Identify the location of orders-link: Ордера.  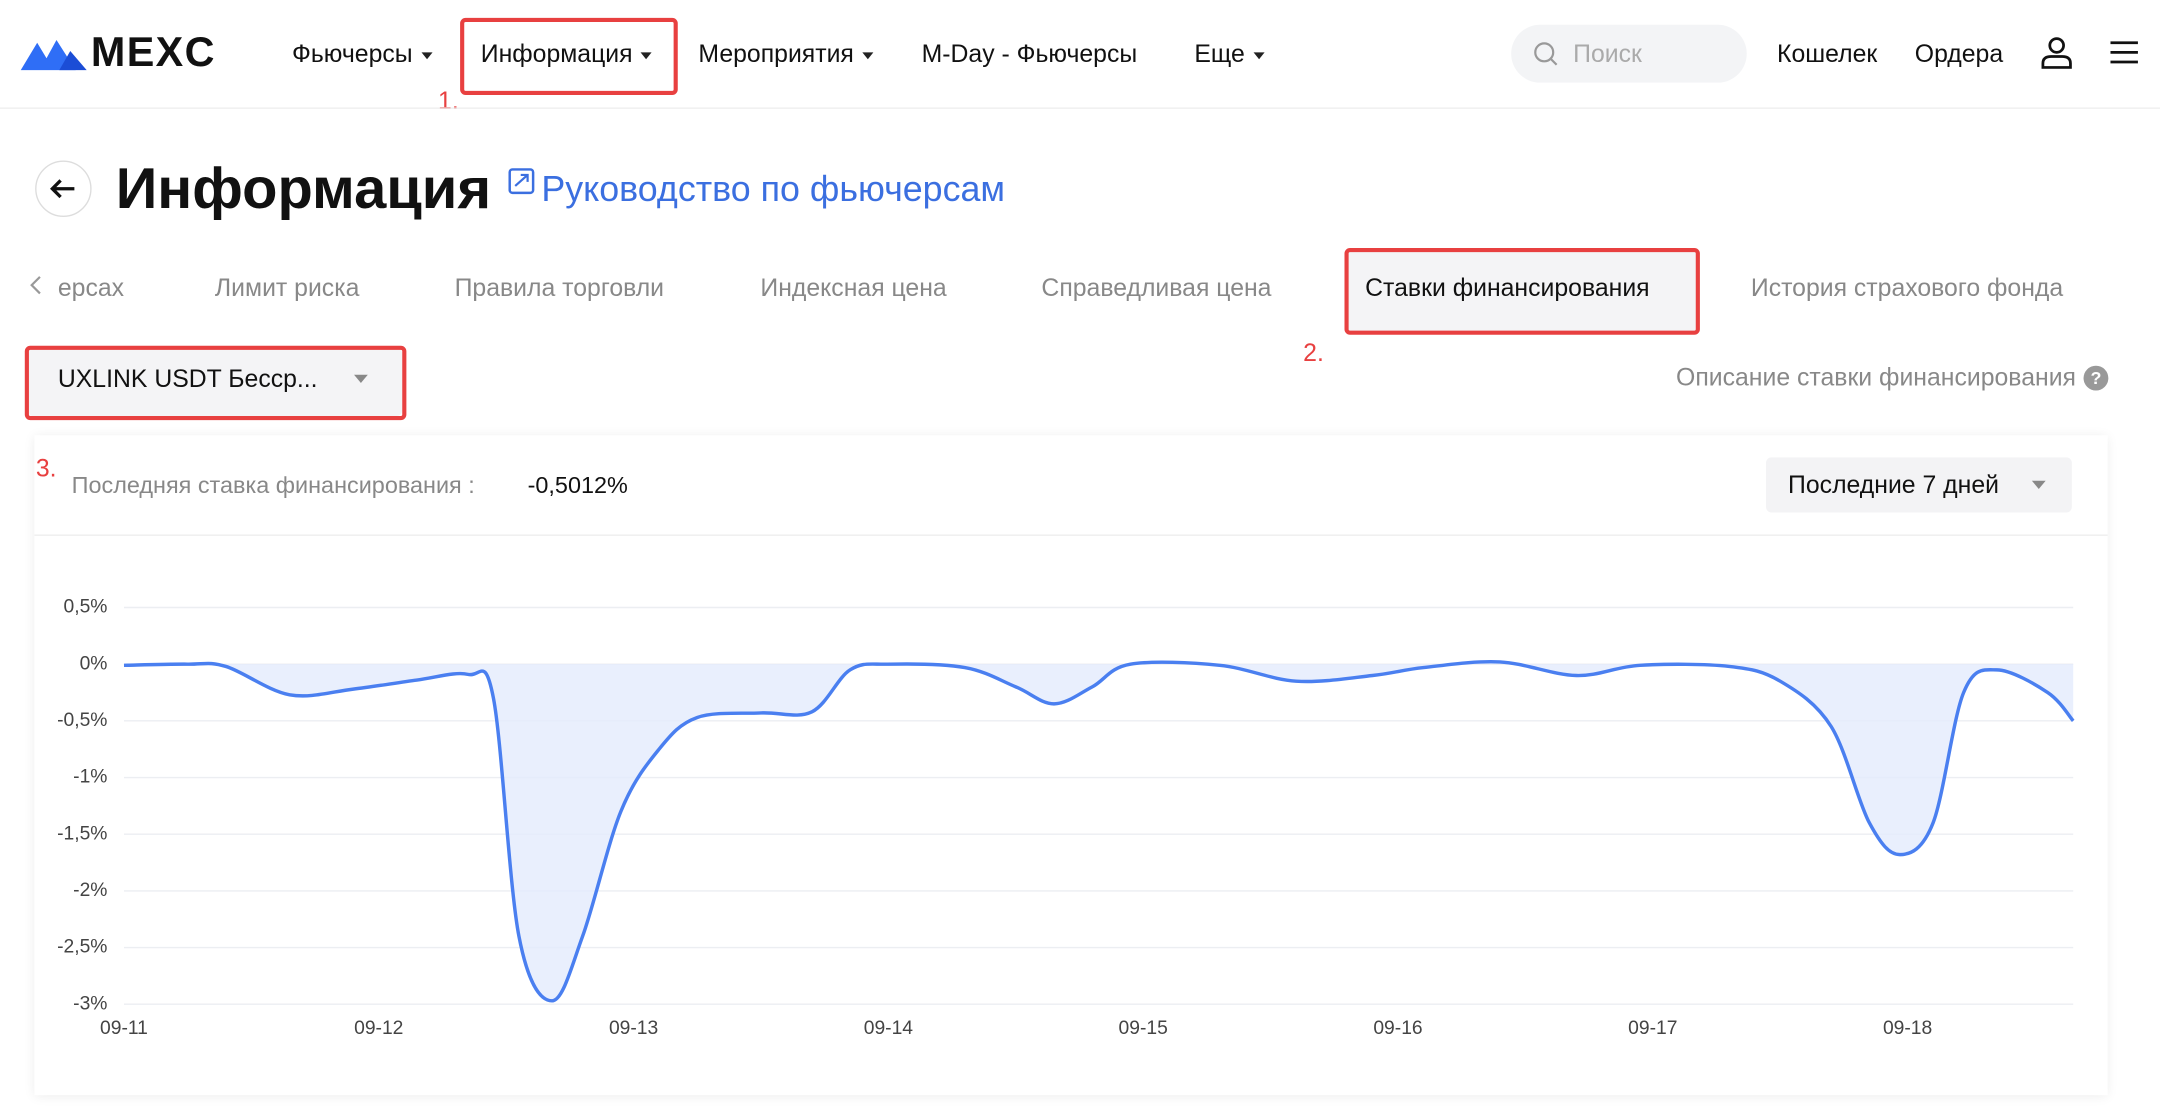
(1959, 53).